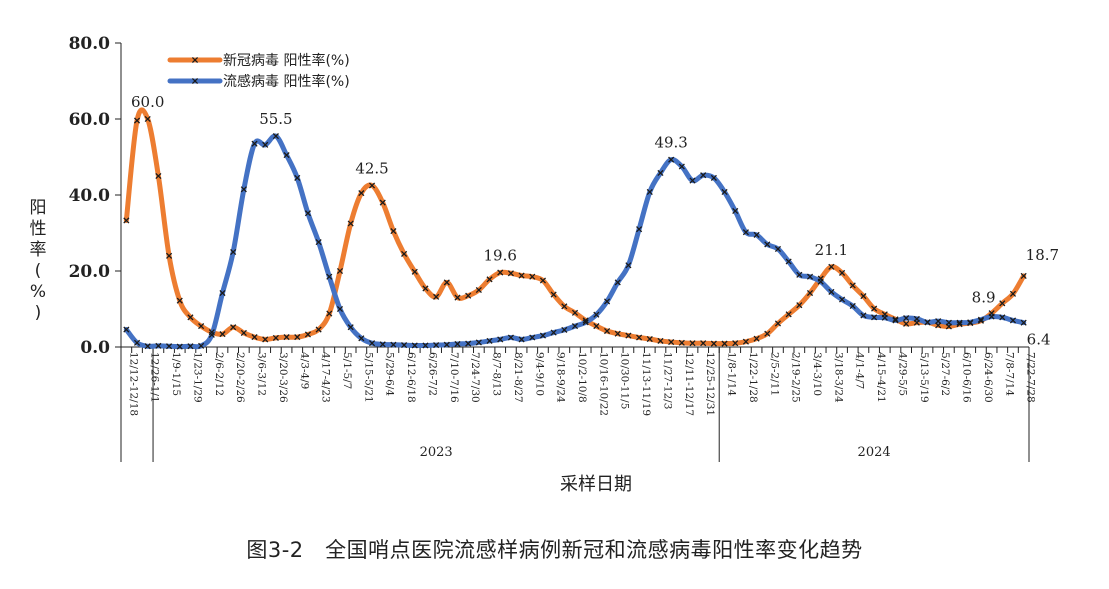  What do you see at coordinates (38, 208) in the screenshot?
I see `y-axis-label: 阳` at bounding box center [38, 208].